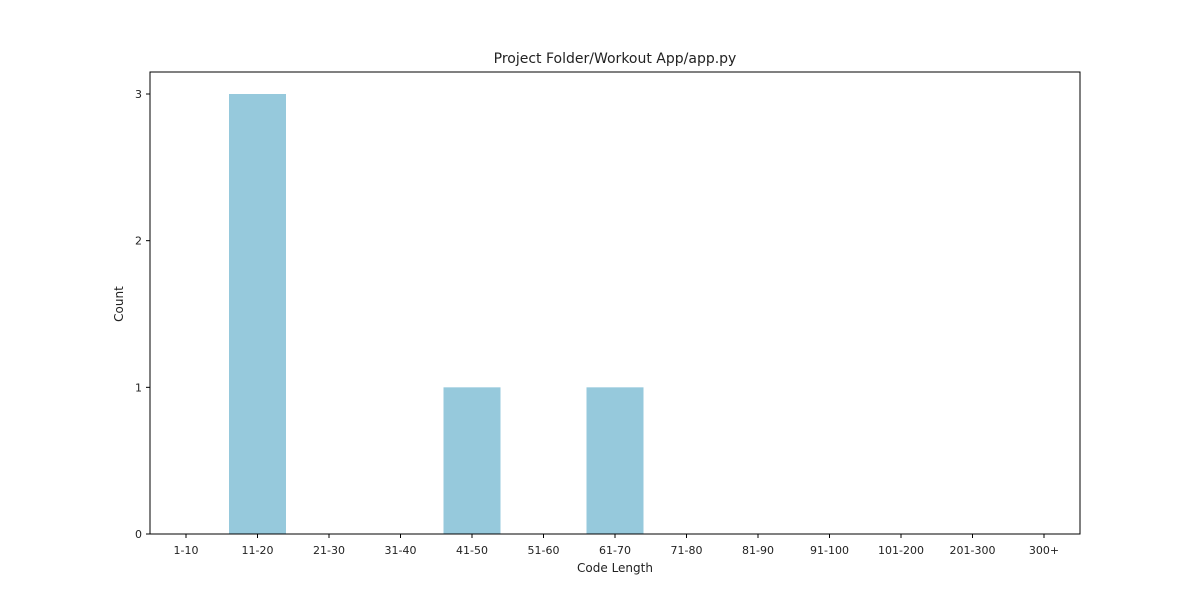  I want to click on y-tick-label: 0, so click(138, 534).